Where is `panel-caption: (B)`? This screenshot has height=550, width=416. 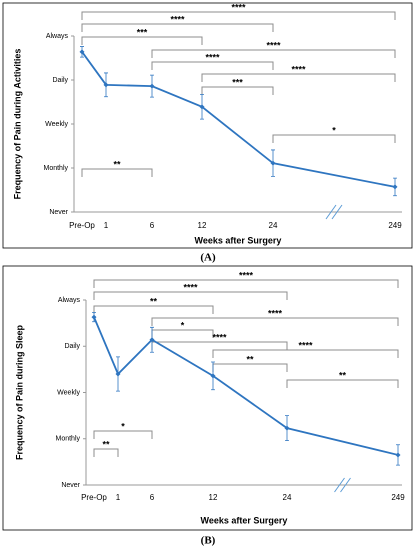
panel-caption: (B) is located at coordinates (208, 541).